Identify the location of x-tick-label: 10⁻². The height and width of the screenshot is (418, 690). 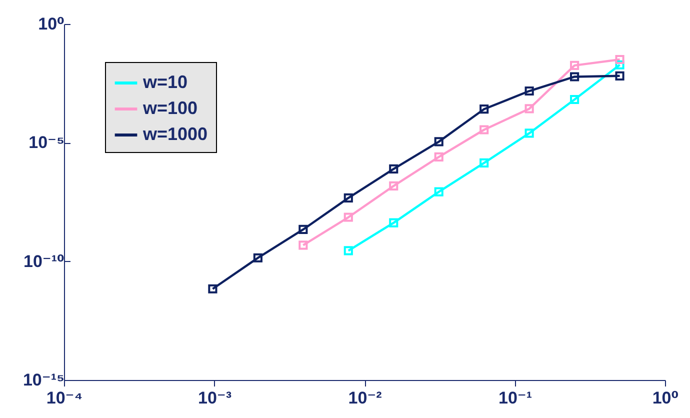
(365, 398).